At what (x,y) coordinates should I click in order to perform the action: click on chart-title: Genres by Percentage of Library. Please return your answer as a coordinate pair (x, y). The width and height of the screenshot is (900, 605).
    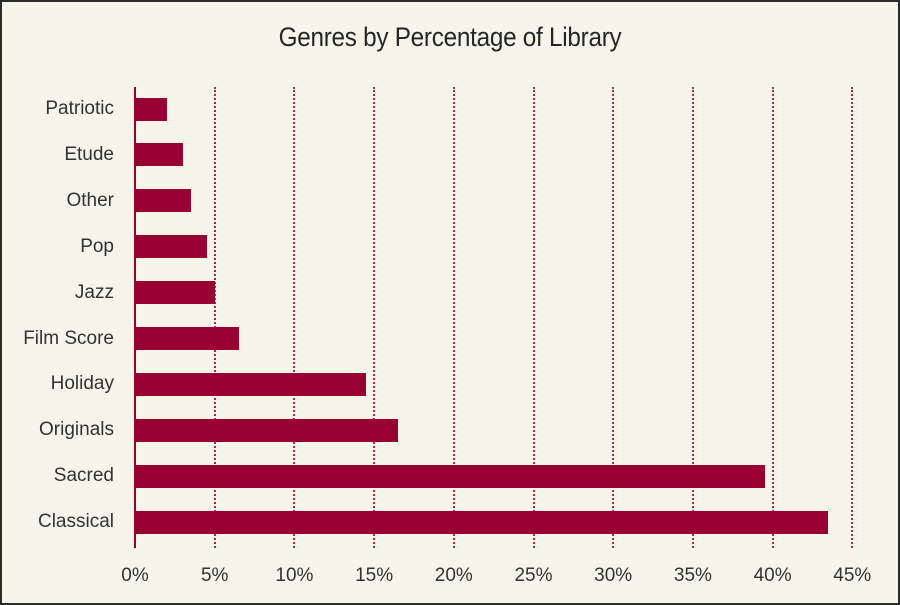
    Looking at the image, I should click on (450, 37).